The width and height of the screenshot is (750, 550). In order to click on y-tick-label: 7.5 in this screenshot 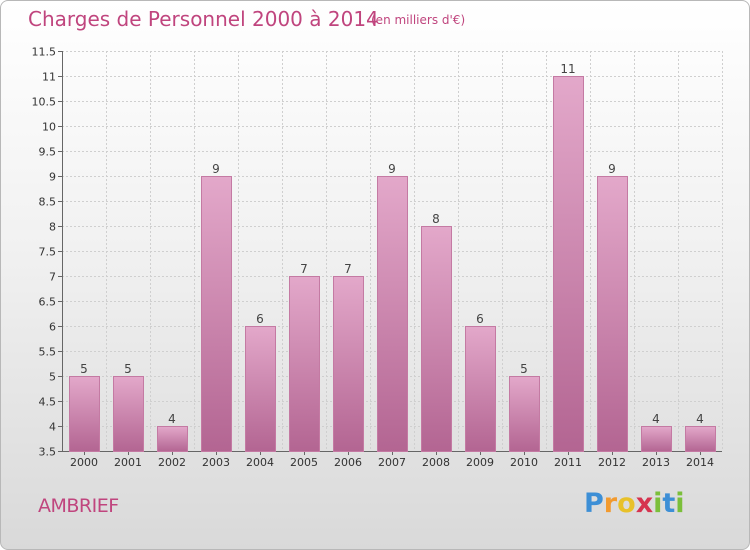, I will do `click(48, 252)`.